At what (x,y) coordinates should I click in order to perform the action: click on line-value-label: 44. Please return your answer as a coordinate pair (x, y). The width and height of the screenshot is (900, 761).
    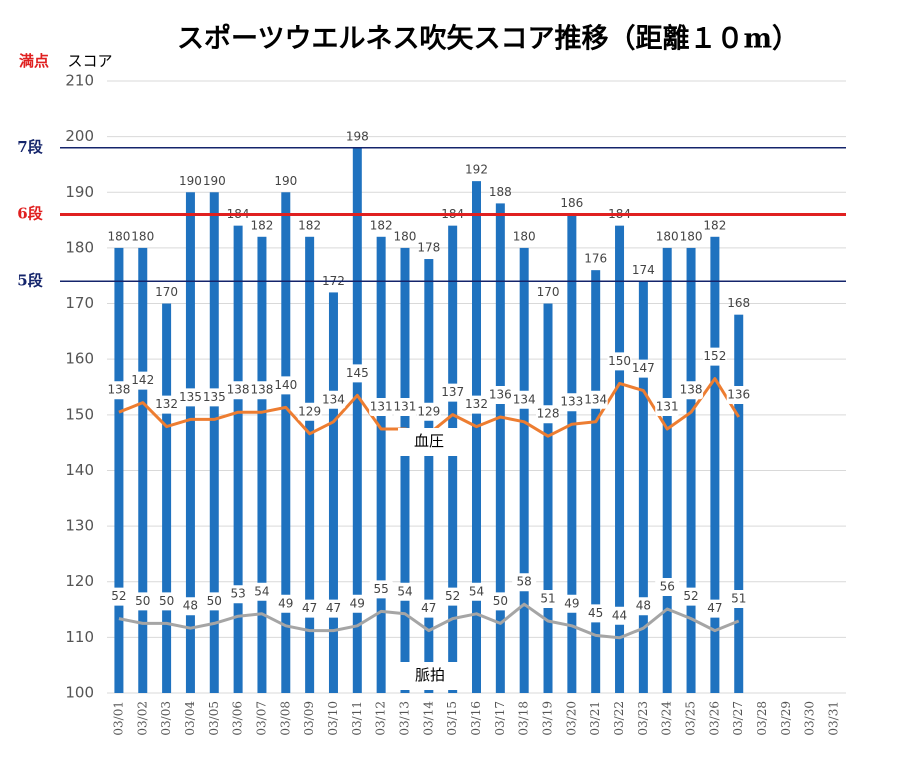
    Looking at the image, I should click on (619, 615).